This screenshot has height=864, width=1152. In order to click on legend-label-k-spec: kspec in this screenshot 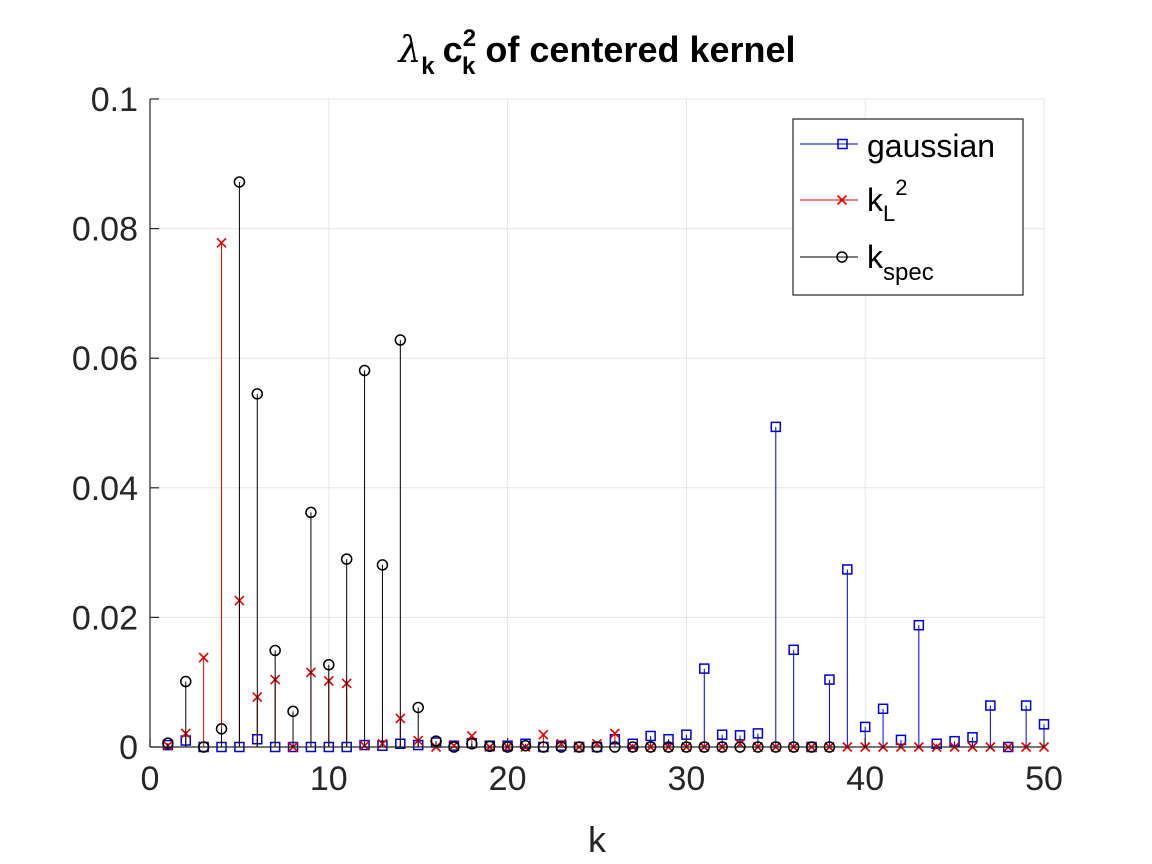, I will do `click(900, 262)`.